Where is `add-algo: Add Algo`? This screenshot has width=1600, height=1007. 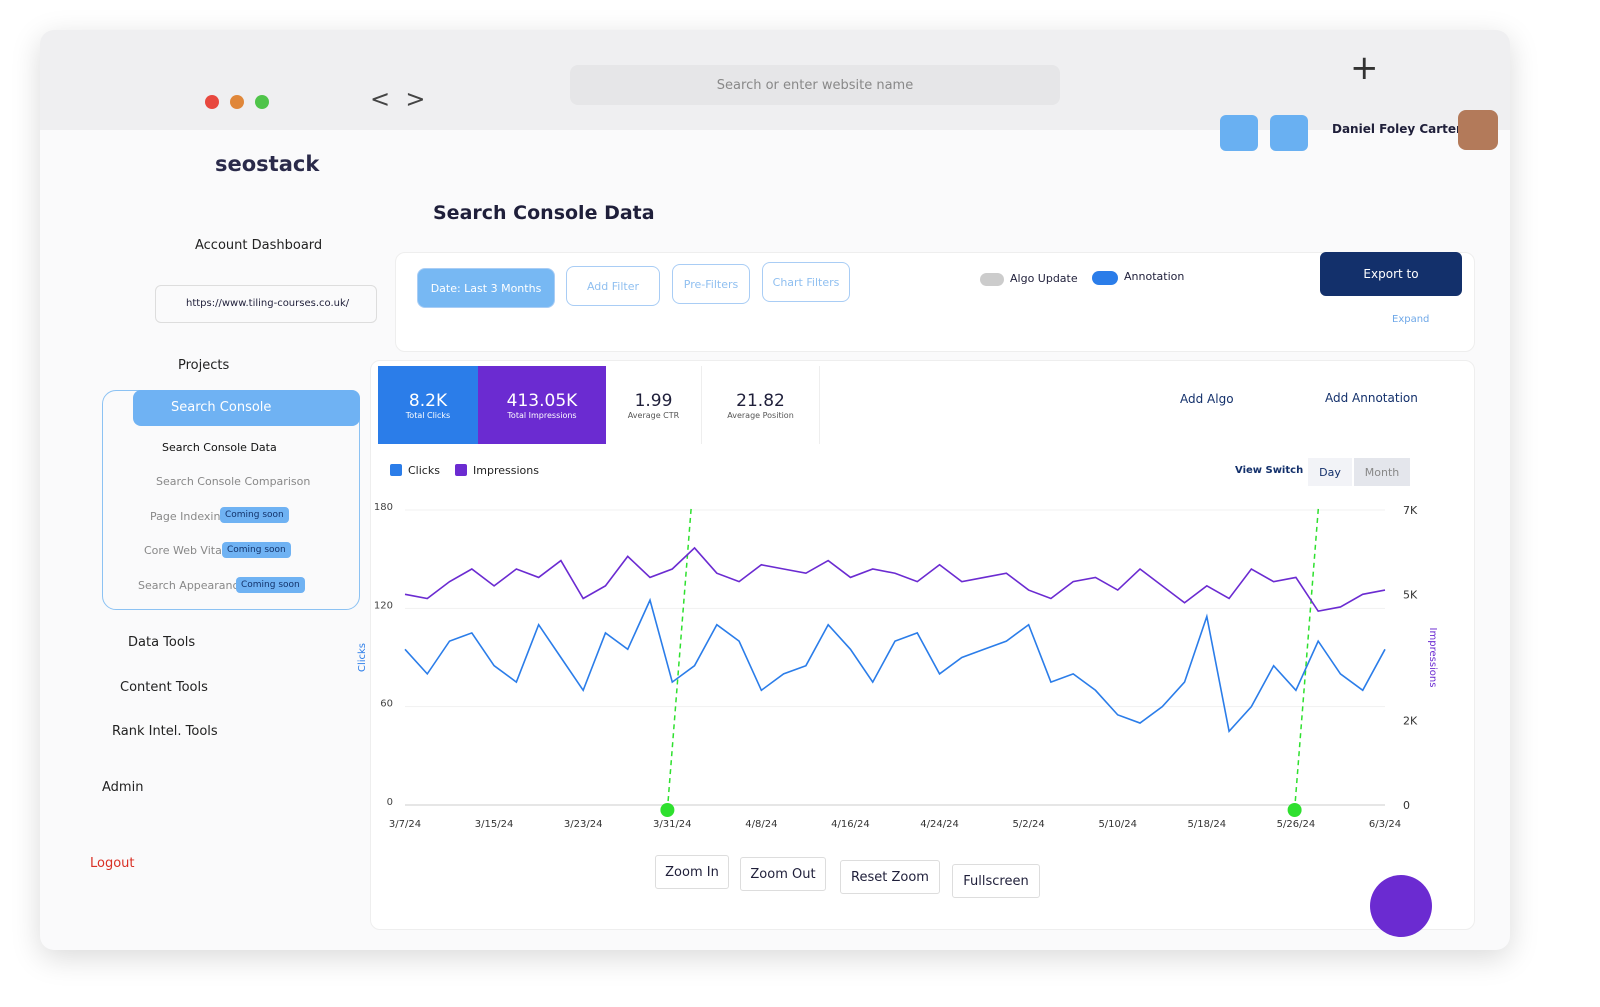 add-algo: Add Algo is located at coordinates (1207, 399).